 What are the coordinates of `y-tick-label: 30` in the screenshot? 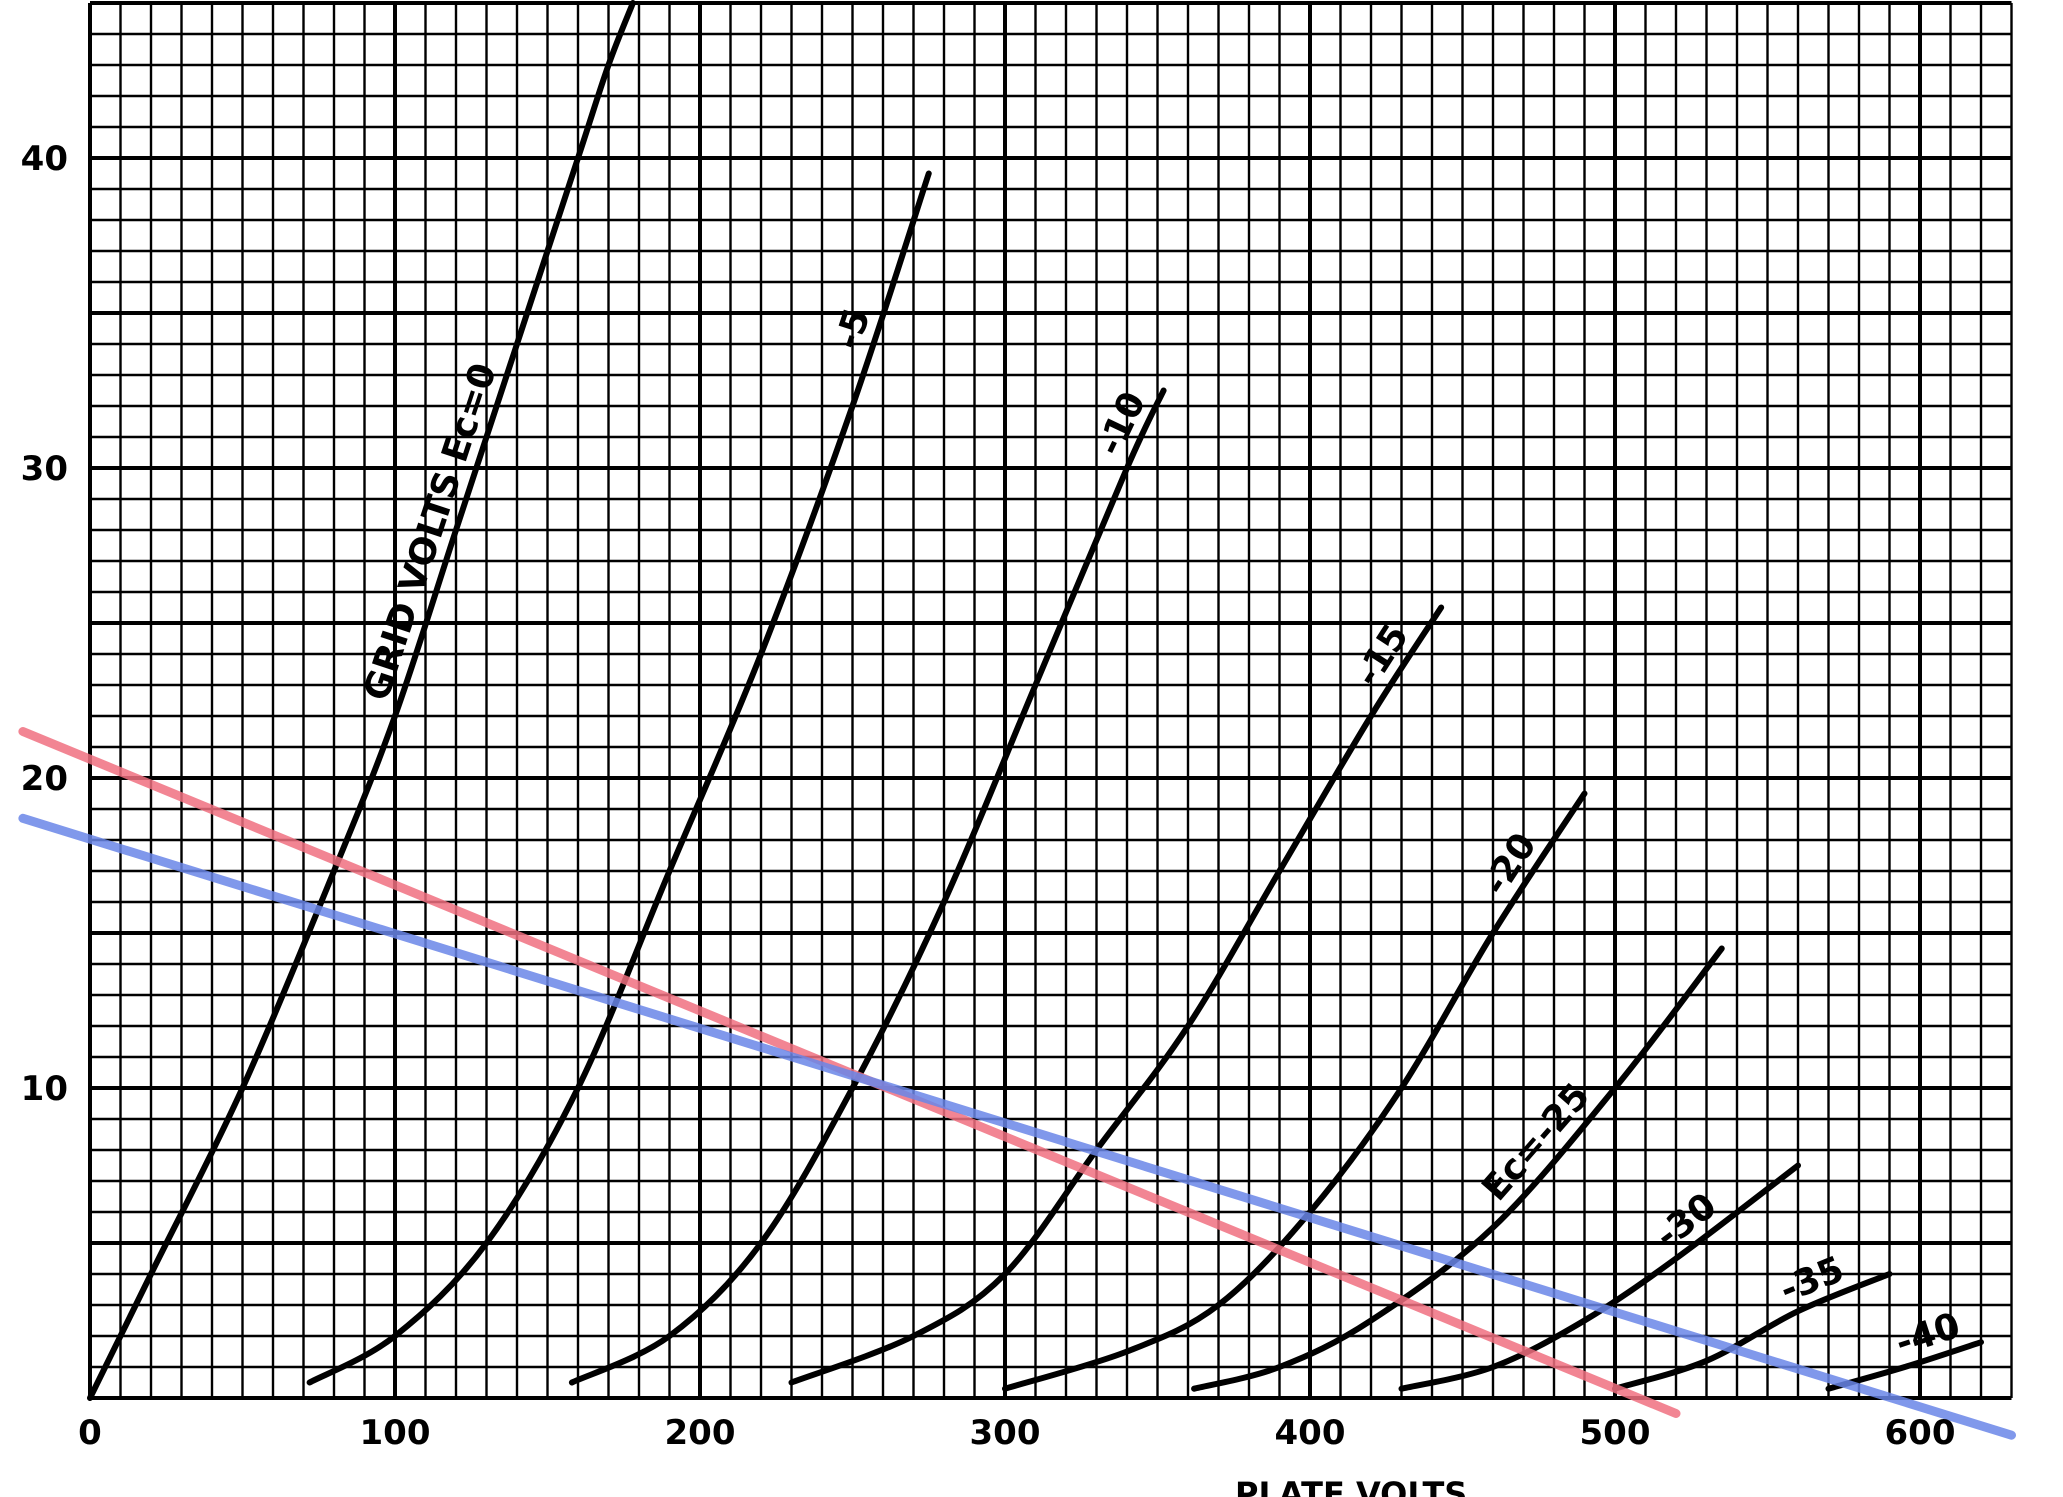 It's located at (44, 469).